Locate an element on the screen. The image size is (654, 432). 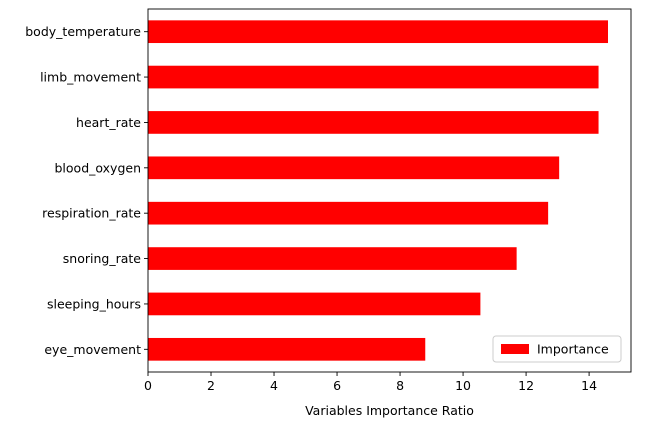
bar-heart_rate is located at coordinates (373, 122).